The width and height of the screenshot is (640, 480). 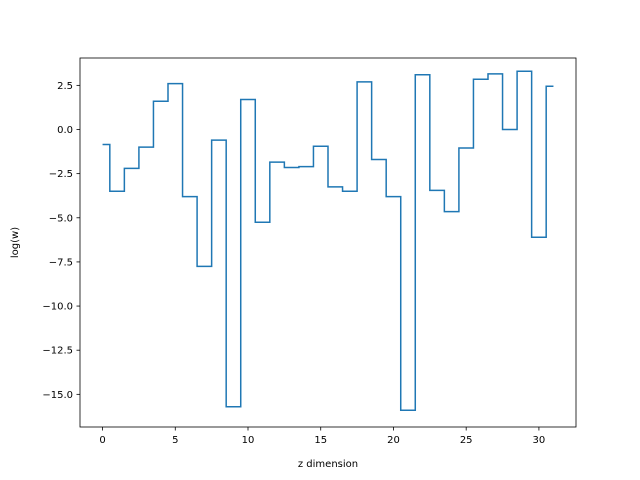 I want to click on y-tick-label: 2.5, so click(x=65, y=86).